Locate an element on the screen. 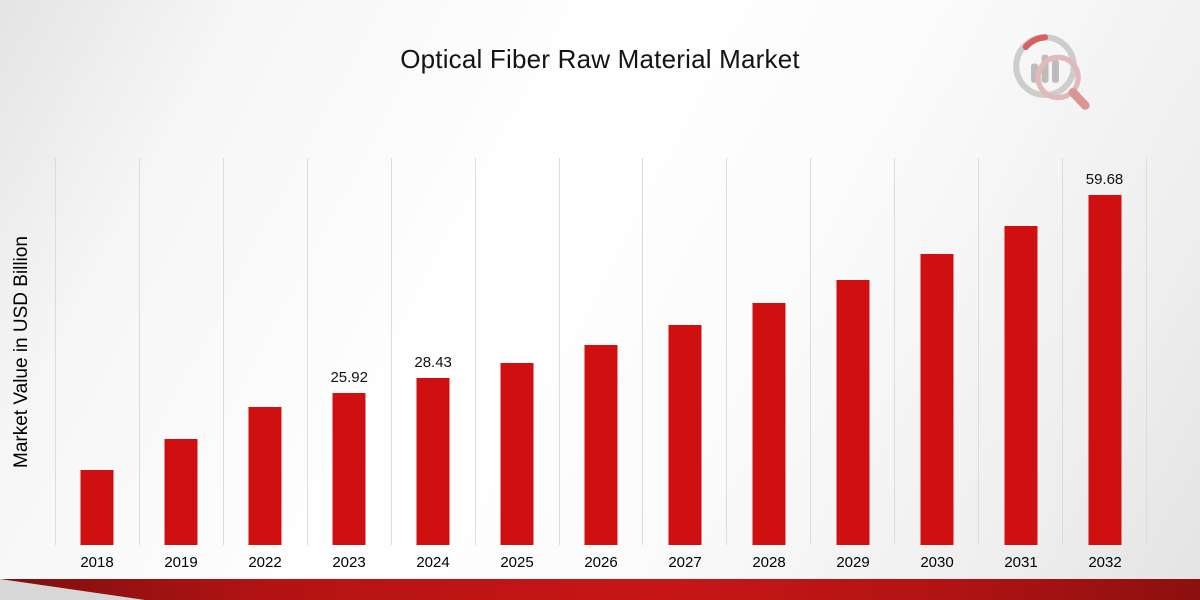 This screenshot has height=600, width=1200. x-tick-2030: 2030 is located at coordinates (937, 562).